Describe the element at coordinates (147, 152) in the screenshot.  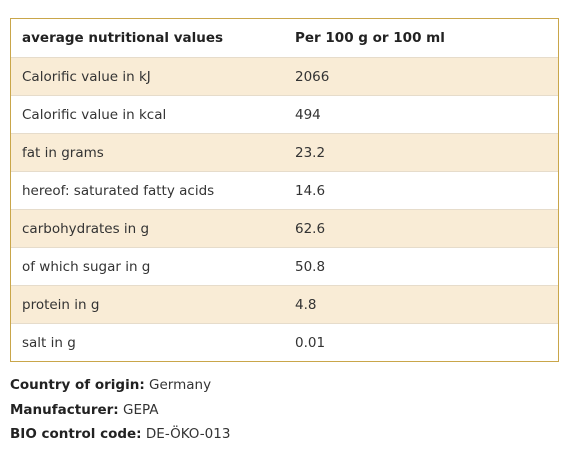
I see `nutrient-name: fat in grams` at that location.